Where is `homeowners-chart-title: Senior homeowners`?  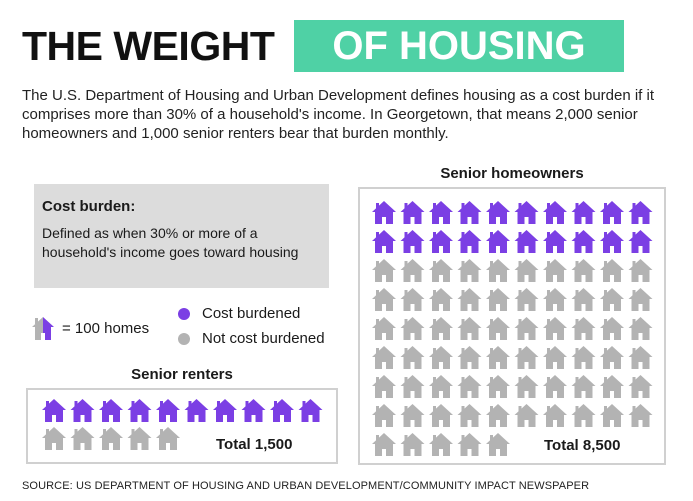 homeowners-chart-title: Senior homeowners is located at coordinates (512, 173).